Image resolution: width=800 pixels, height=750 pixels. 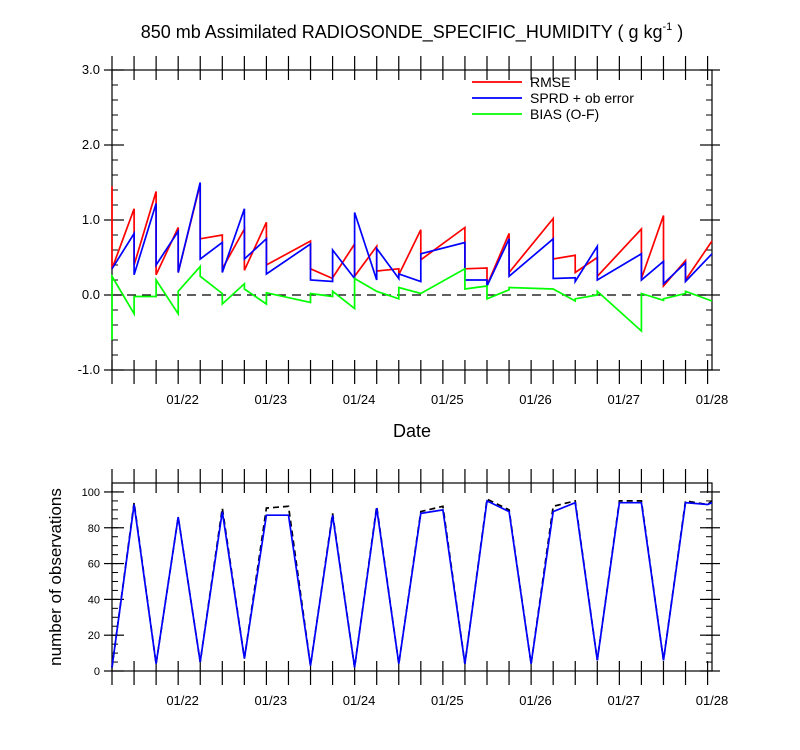 What do you see at coordinates (94, 636) in the screenshot?
I see `y-tick-label: 20` at bounding box center [94, 636].